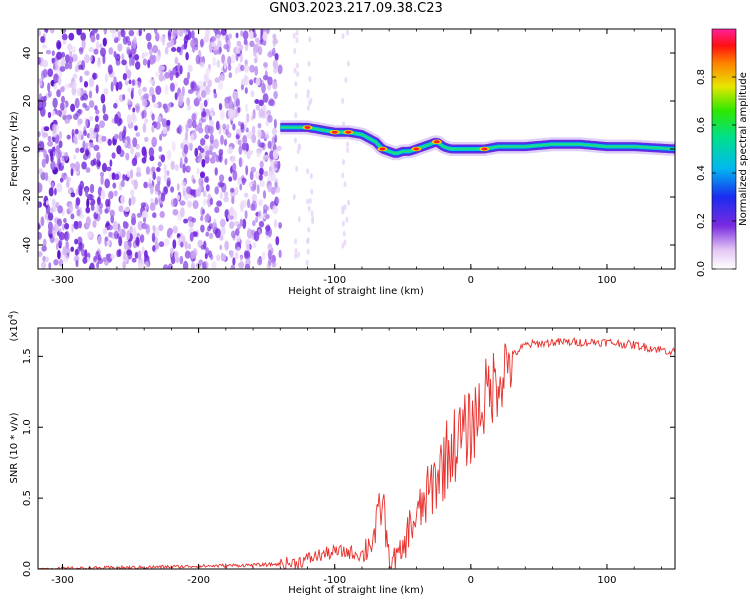 The width and height of the screenshot is (750, 600). What do you see at coordinates (334, 132) in the screenshot?
I see `amplitude-peak-core` at bounding box center [334, 132].